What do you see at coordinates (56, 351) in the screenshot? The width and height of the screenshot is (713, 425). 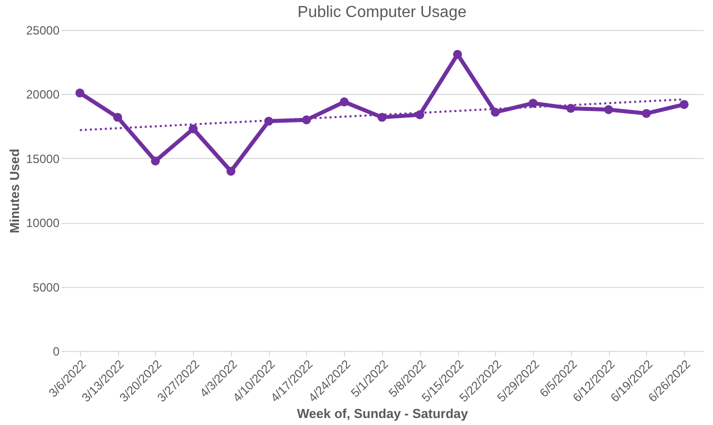 I see `y-tick-label: 0` at bounding box center [56, 351].